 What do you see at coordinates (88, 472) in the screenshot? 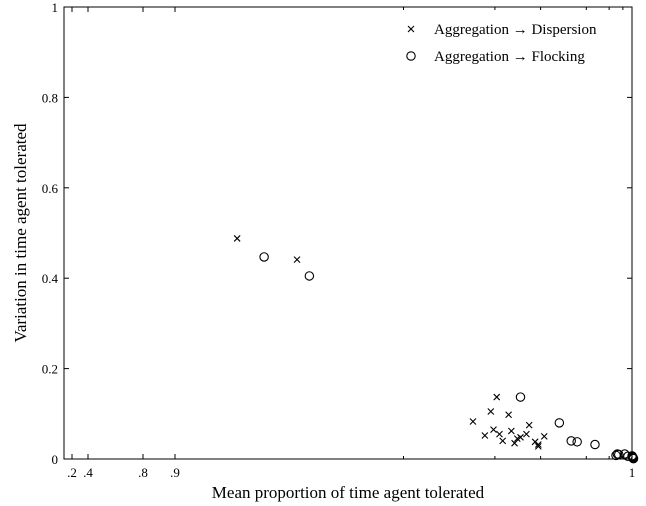
I see `x-tick-label: .4` at bounding box center [88, 472].